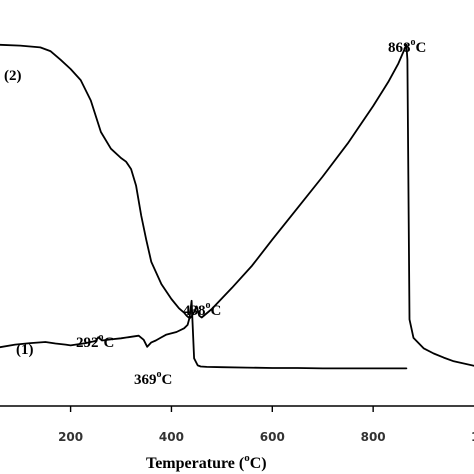 The height and width of the screenshot is (474, 474). Describe the element at coordinates (373, 437) in the screenshot. I see `x-tick-label-3: 800` at that location.